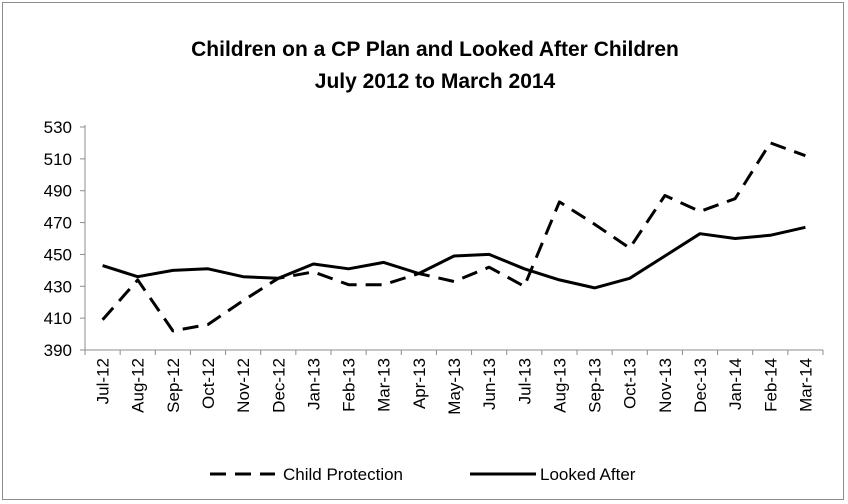 The height and width of the screenshot is (504, 848). Describe the element at coordinates (58, 127) in the screenshot. I see `y-tick-label: 530` at that location.